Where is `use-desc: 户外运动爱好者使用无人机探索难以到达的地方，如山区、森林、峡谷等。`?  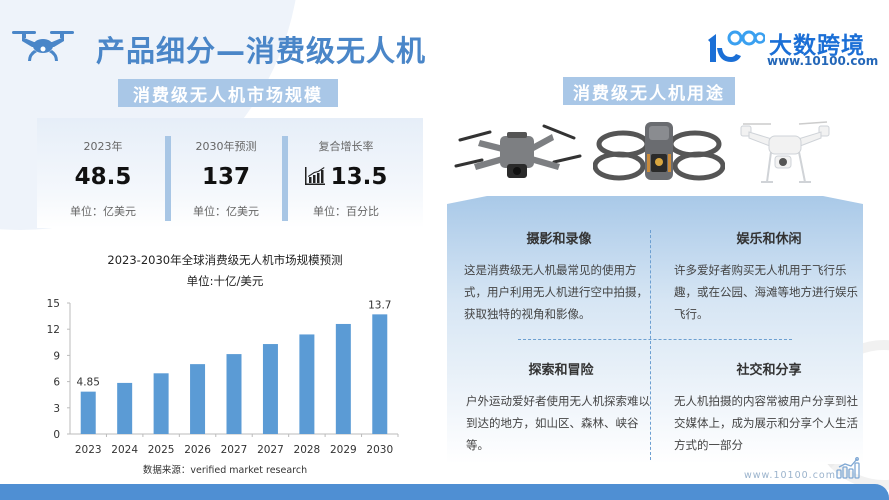 use-desc: 户外运动爱好者使用无人机探索难以到达的地方，如山区、森林、峡谷等。 is located at coordinates (558, 423).